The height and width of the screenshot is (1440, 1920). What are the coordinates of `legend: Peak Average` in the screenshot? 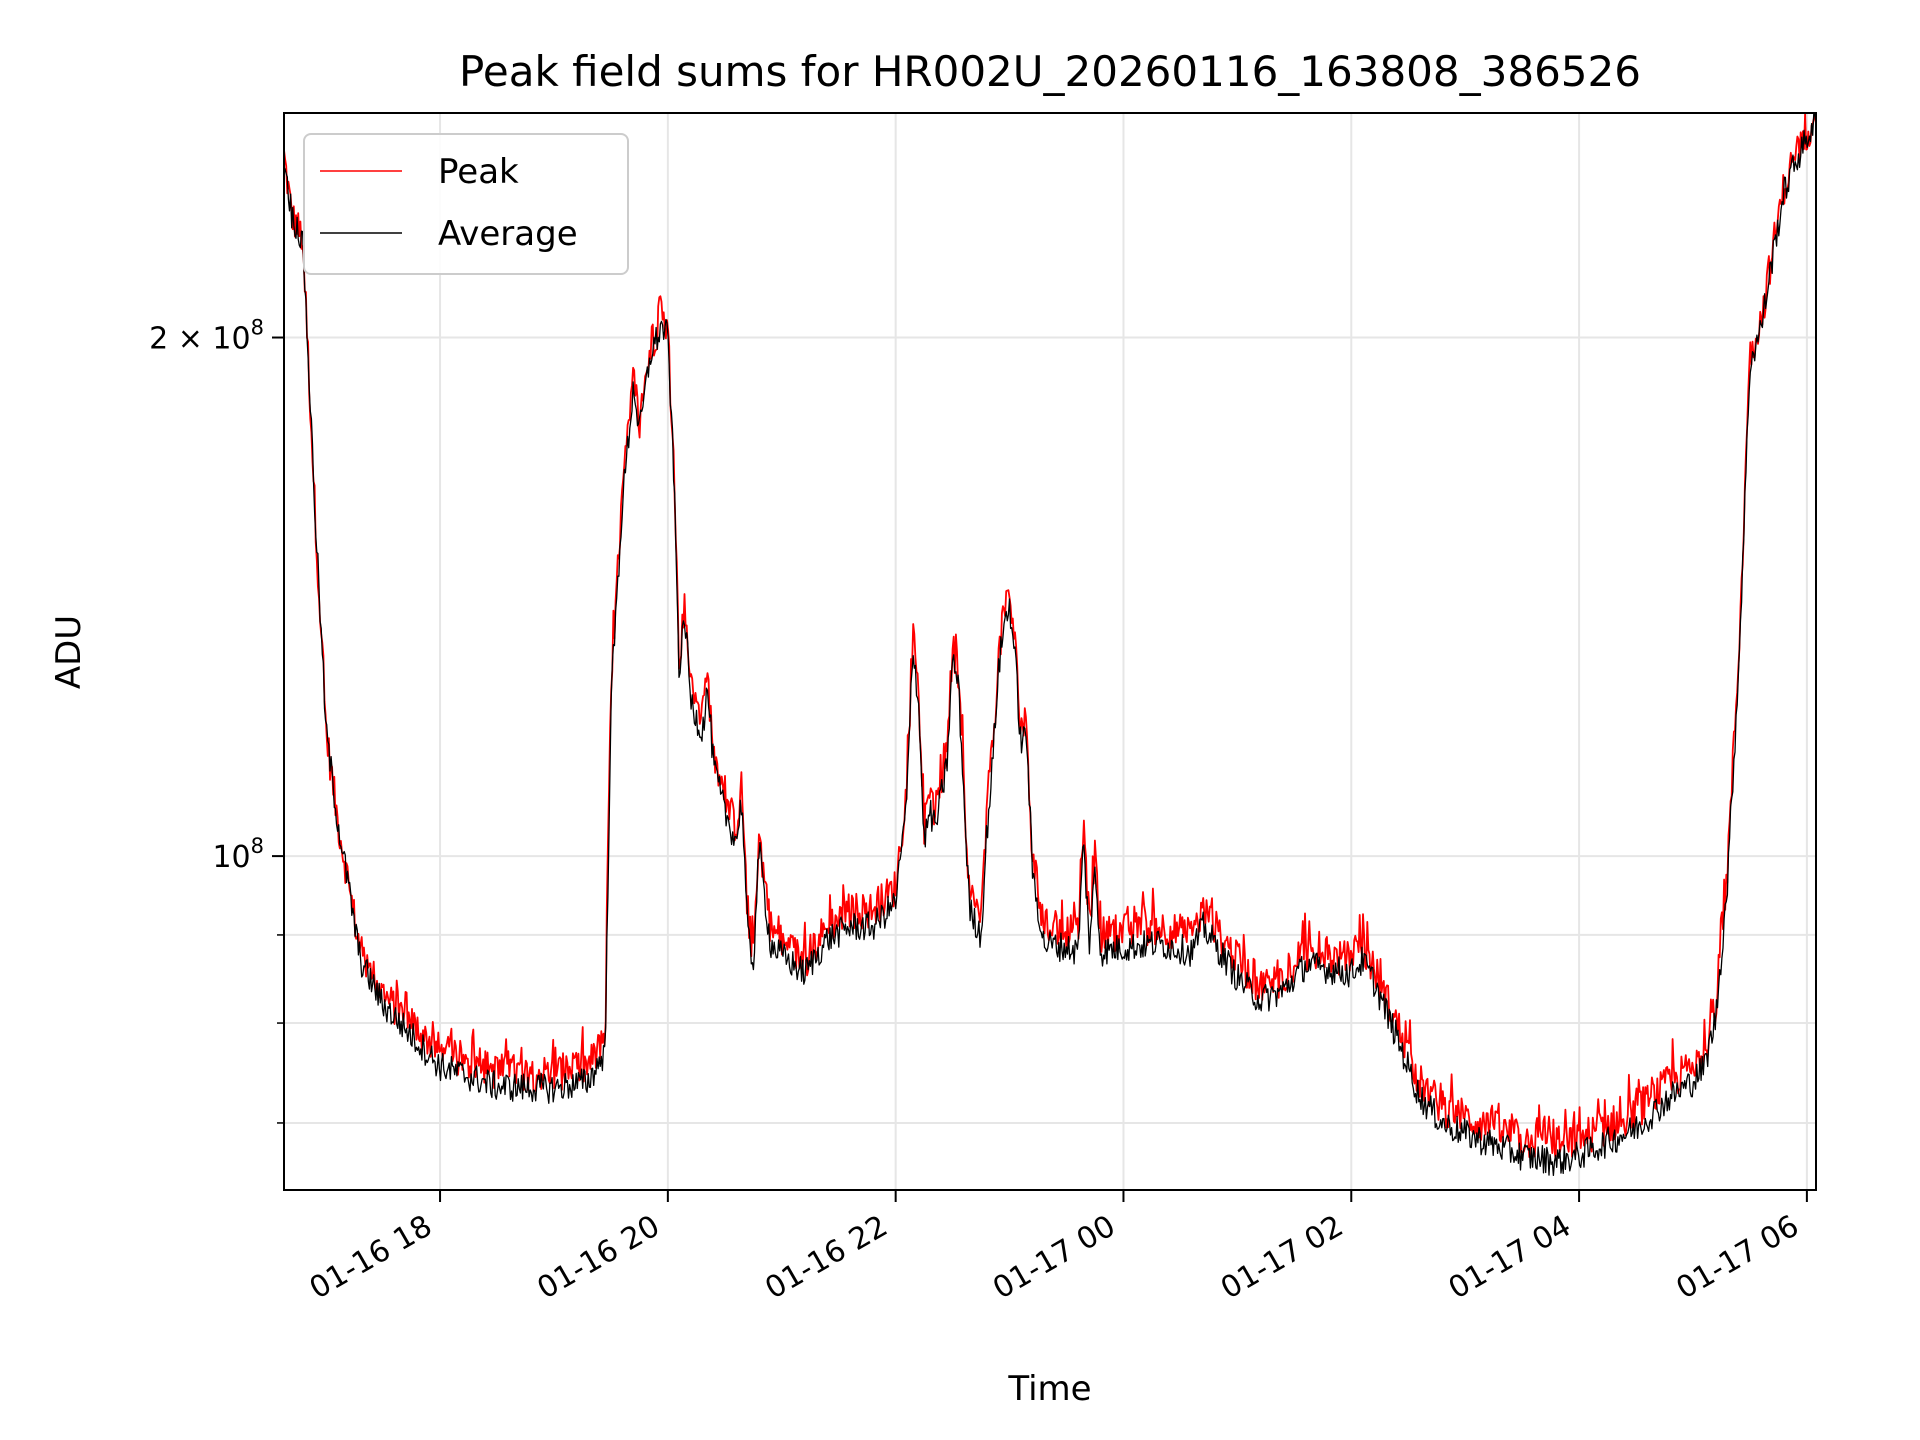 It's located at (466, 204).